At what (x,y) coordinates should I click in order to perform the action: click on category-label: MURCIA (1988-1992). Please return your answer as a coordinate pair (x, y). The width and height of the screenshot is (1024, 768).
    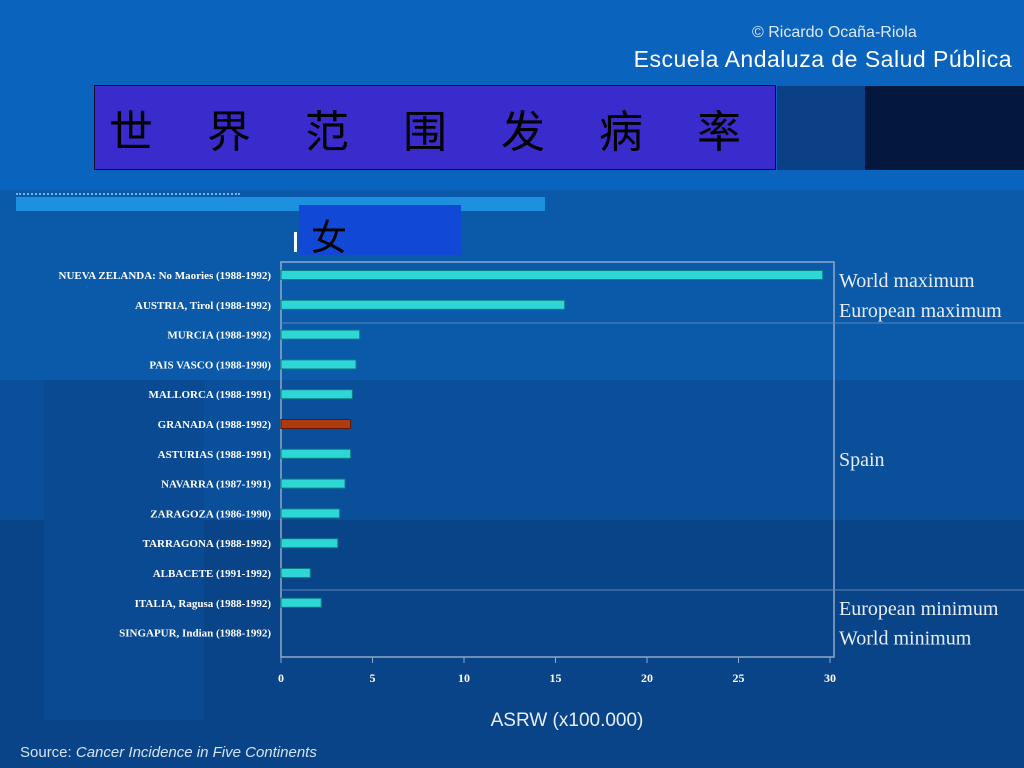
    Looking at the image, I should click on (219, 336).